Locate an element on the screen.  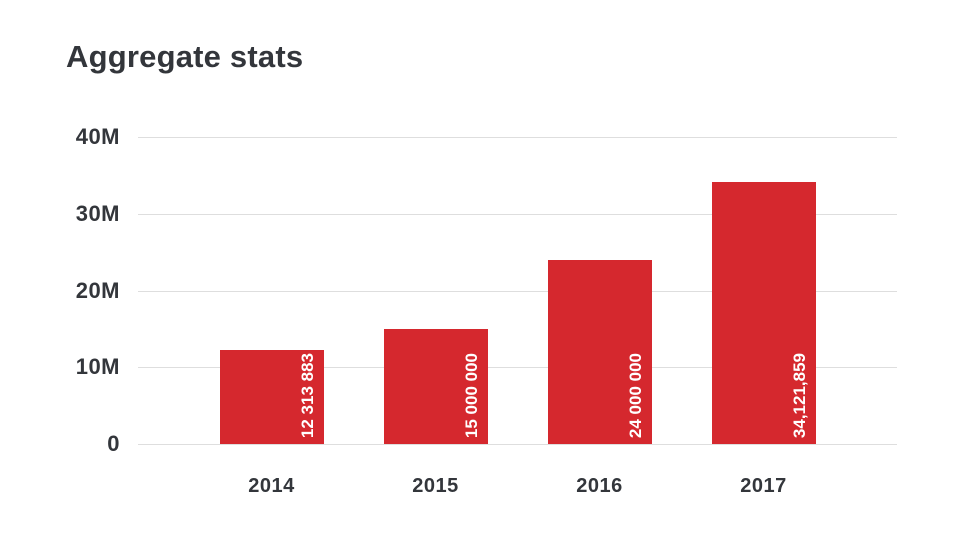
x-axis-label-2014: 2014 is located at coordinates (271, 486).